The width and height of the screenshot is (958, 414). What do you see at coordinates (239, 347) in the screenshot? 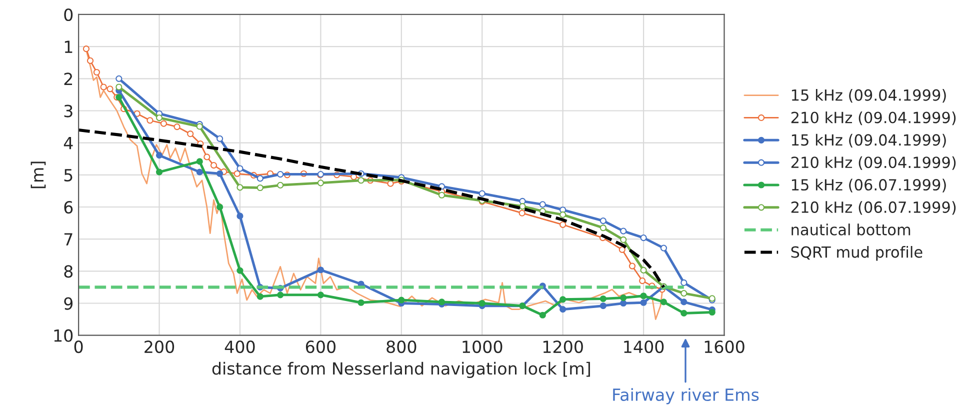
I see `x-tick-label: 400` at bounding box center [239, 347].